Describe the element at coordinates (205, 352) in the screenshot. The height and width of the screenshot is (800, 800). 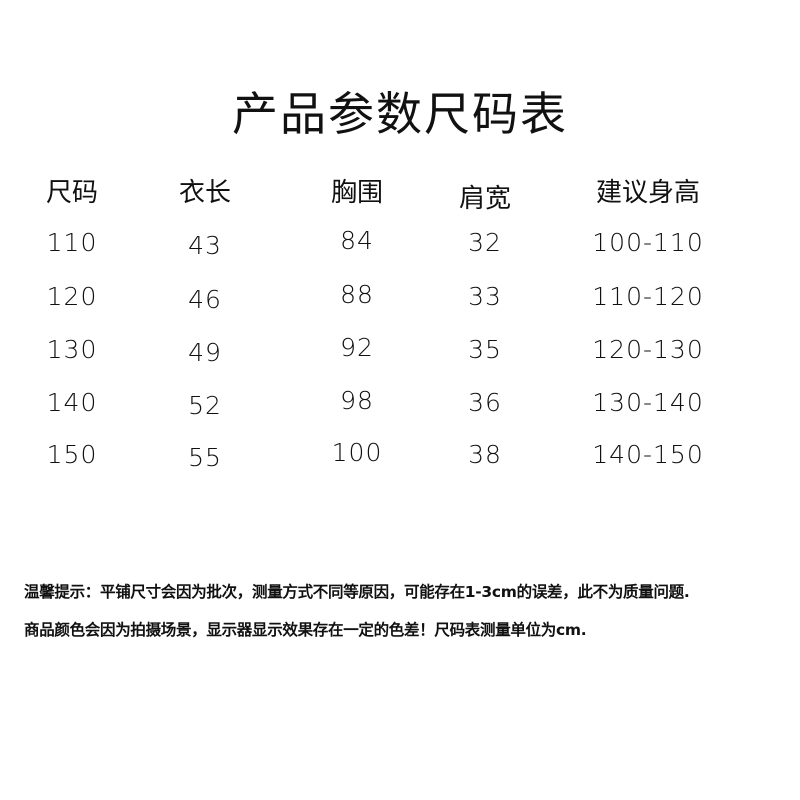
I see `table-cell: 49` at that location.